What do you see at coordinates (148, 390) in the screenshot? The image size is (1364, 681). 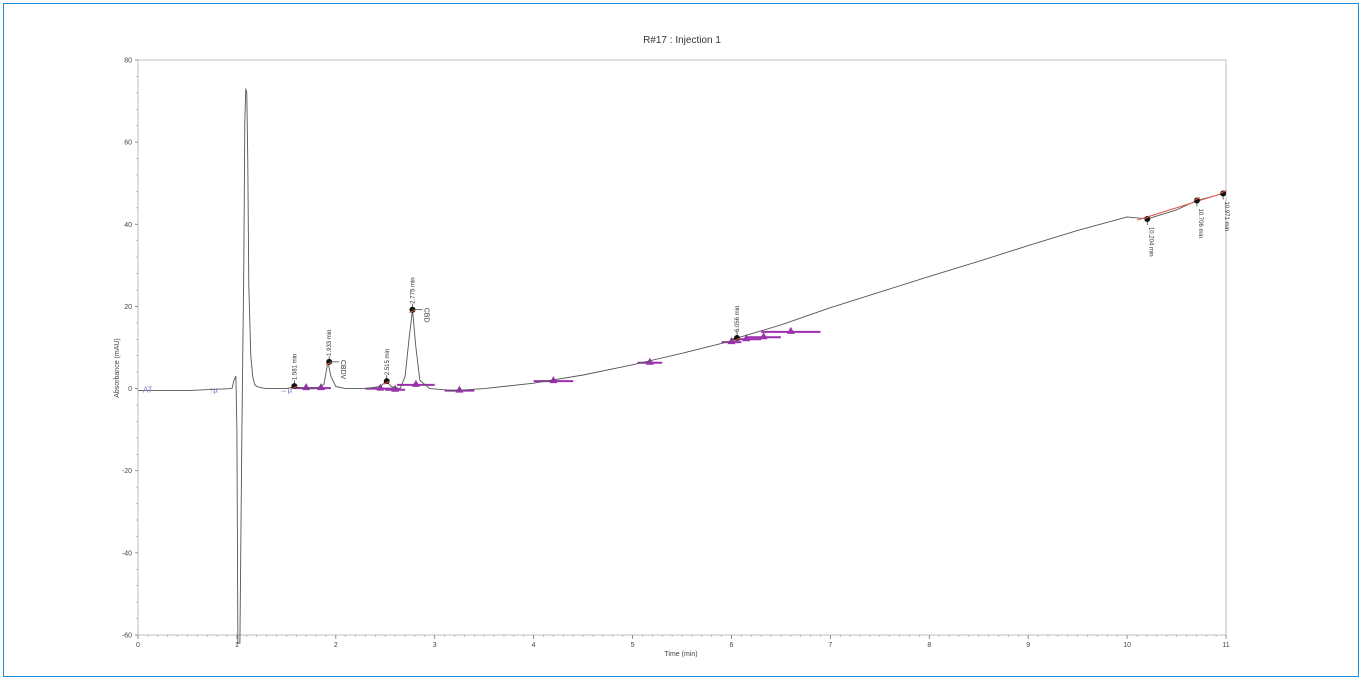 I see `integration-event-label: AT` at bounding box center [148, 390].